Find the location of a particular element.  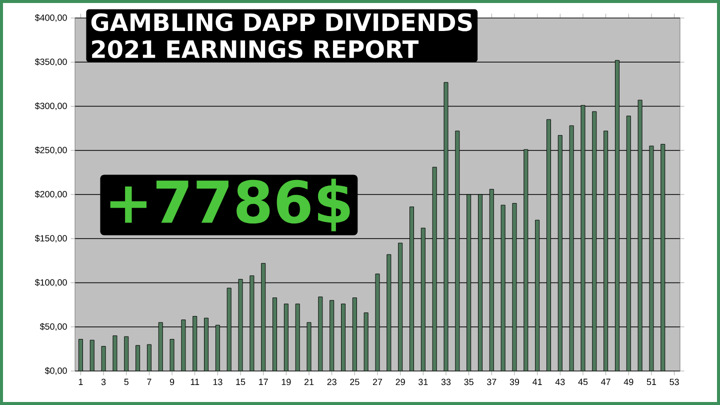

x-tick-label: 17 is located at coordinates (263, 381).